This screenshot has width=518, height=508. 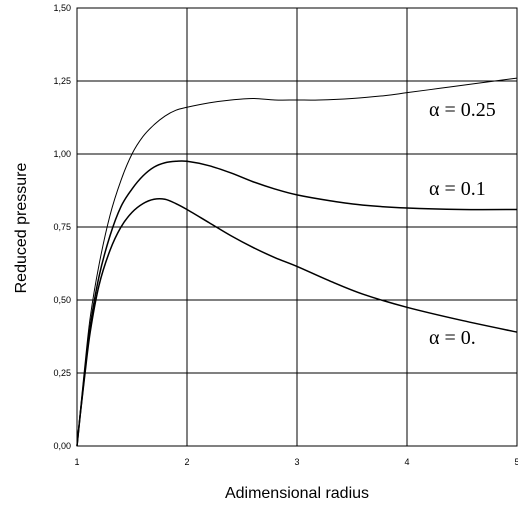 I want to click on x-tick-labels: 1 2 3 4 5, so click(x=296, y=462).